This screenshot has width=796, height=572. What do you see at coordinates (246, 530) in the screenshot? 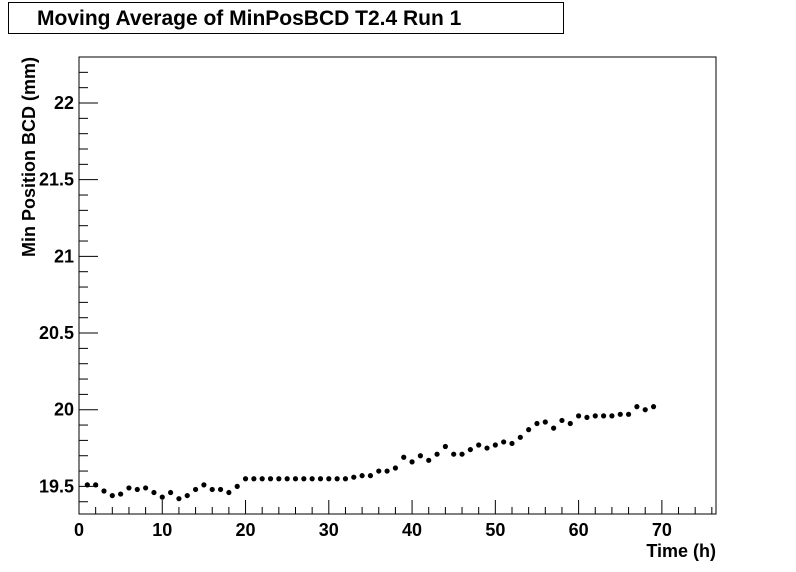
I see `x-tick-label: 20` at bounding box center [246, 530].